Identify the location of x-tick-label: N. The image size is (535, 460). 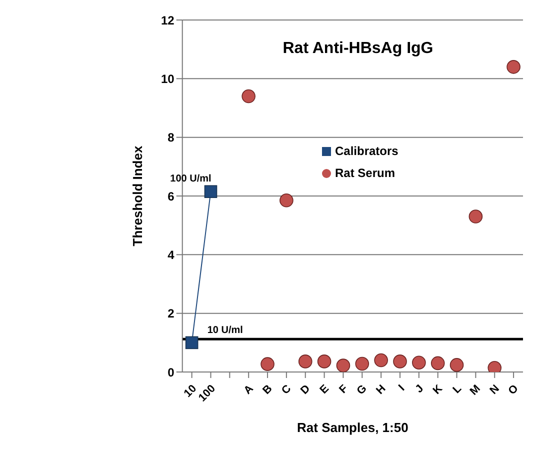
(495, 389).